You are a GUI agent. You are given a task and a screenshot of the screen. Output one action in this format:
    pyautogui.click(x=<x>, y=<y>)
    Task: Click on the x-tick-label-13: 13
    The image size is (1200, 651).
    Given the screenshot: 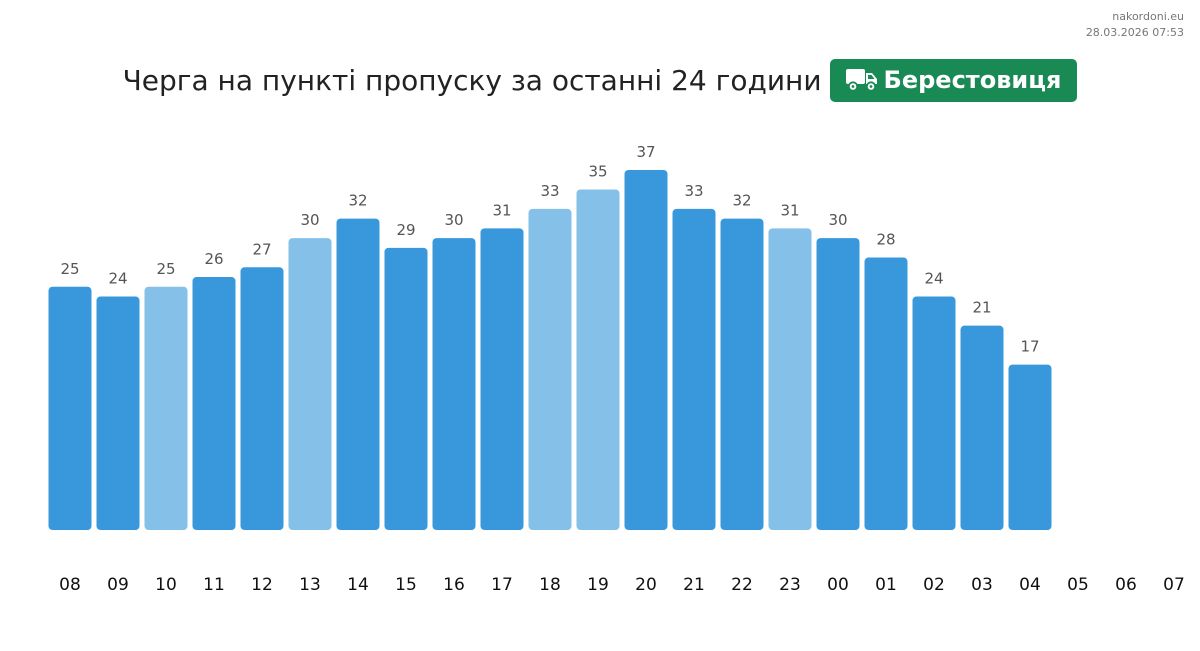 What is the action you would take?
    pyautogui.click(x=310, y=585)
    